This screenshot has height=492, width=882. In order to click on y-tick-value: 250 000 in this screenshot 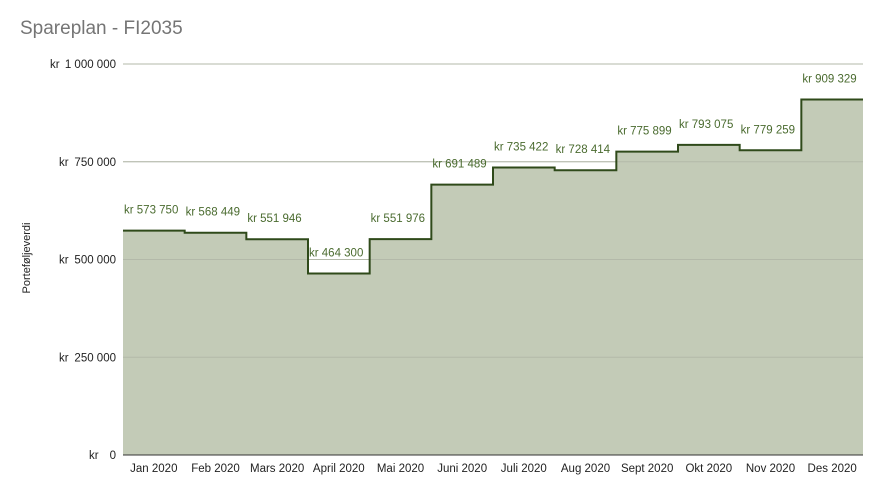, I will do `click(95, 358)`.